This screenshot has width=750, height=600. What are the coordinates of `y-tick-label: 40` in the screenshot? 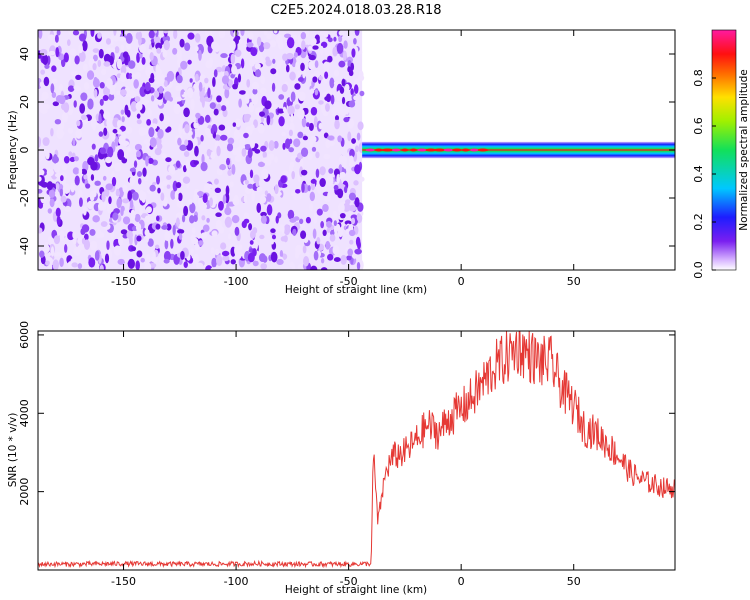 It's located at (24, 54).